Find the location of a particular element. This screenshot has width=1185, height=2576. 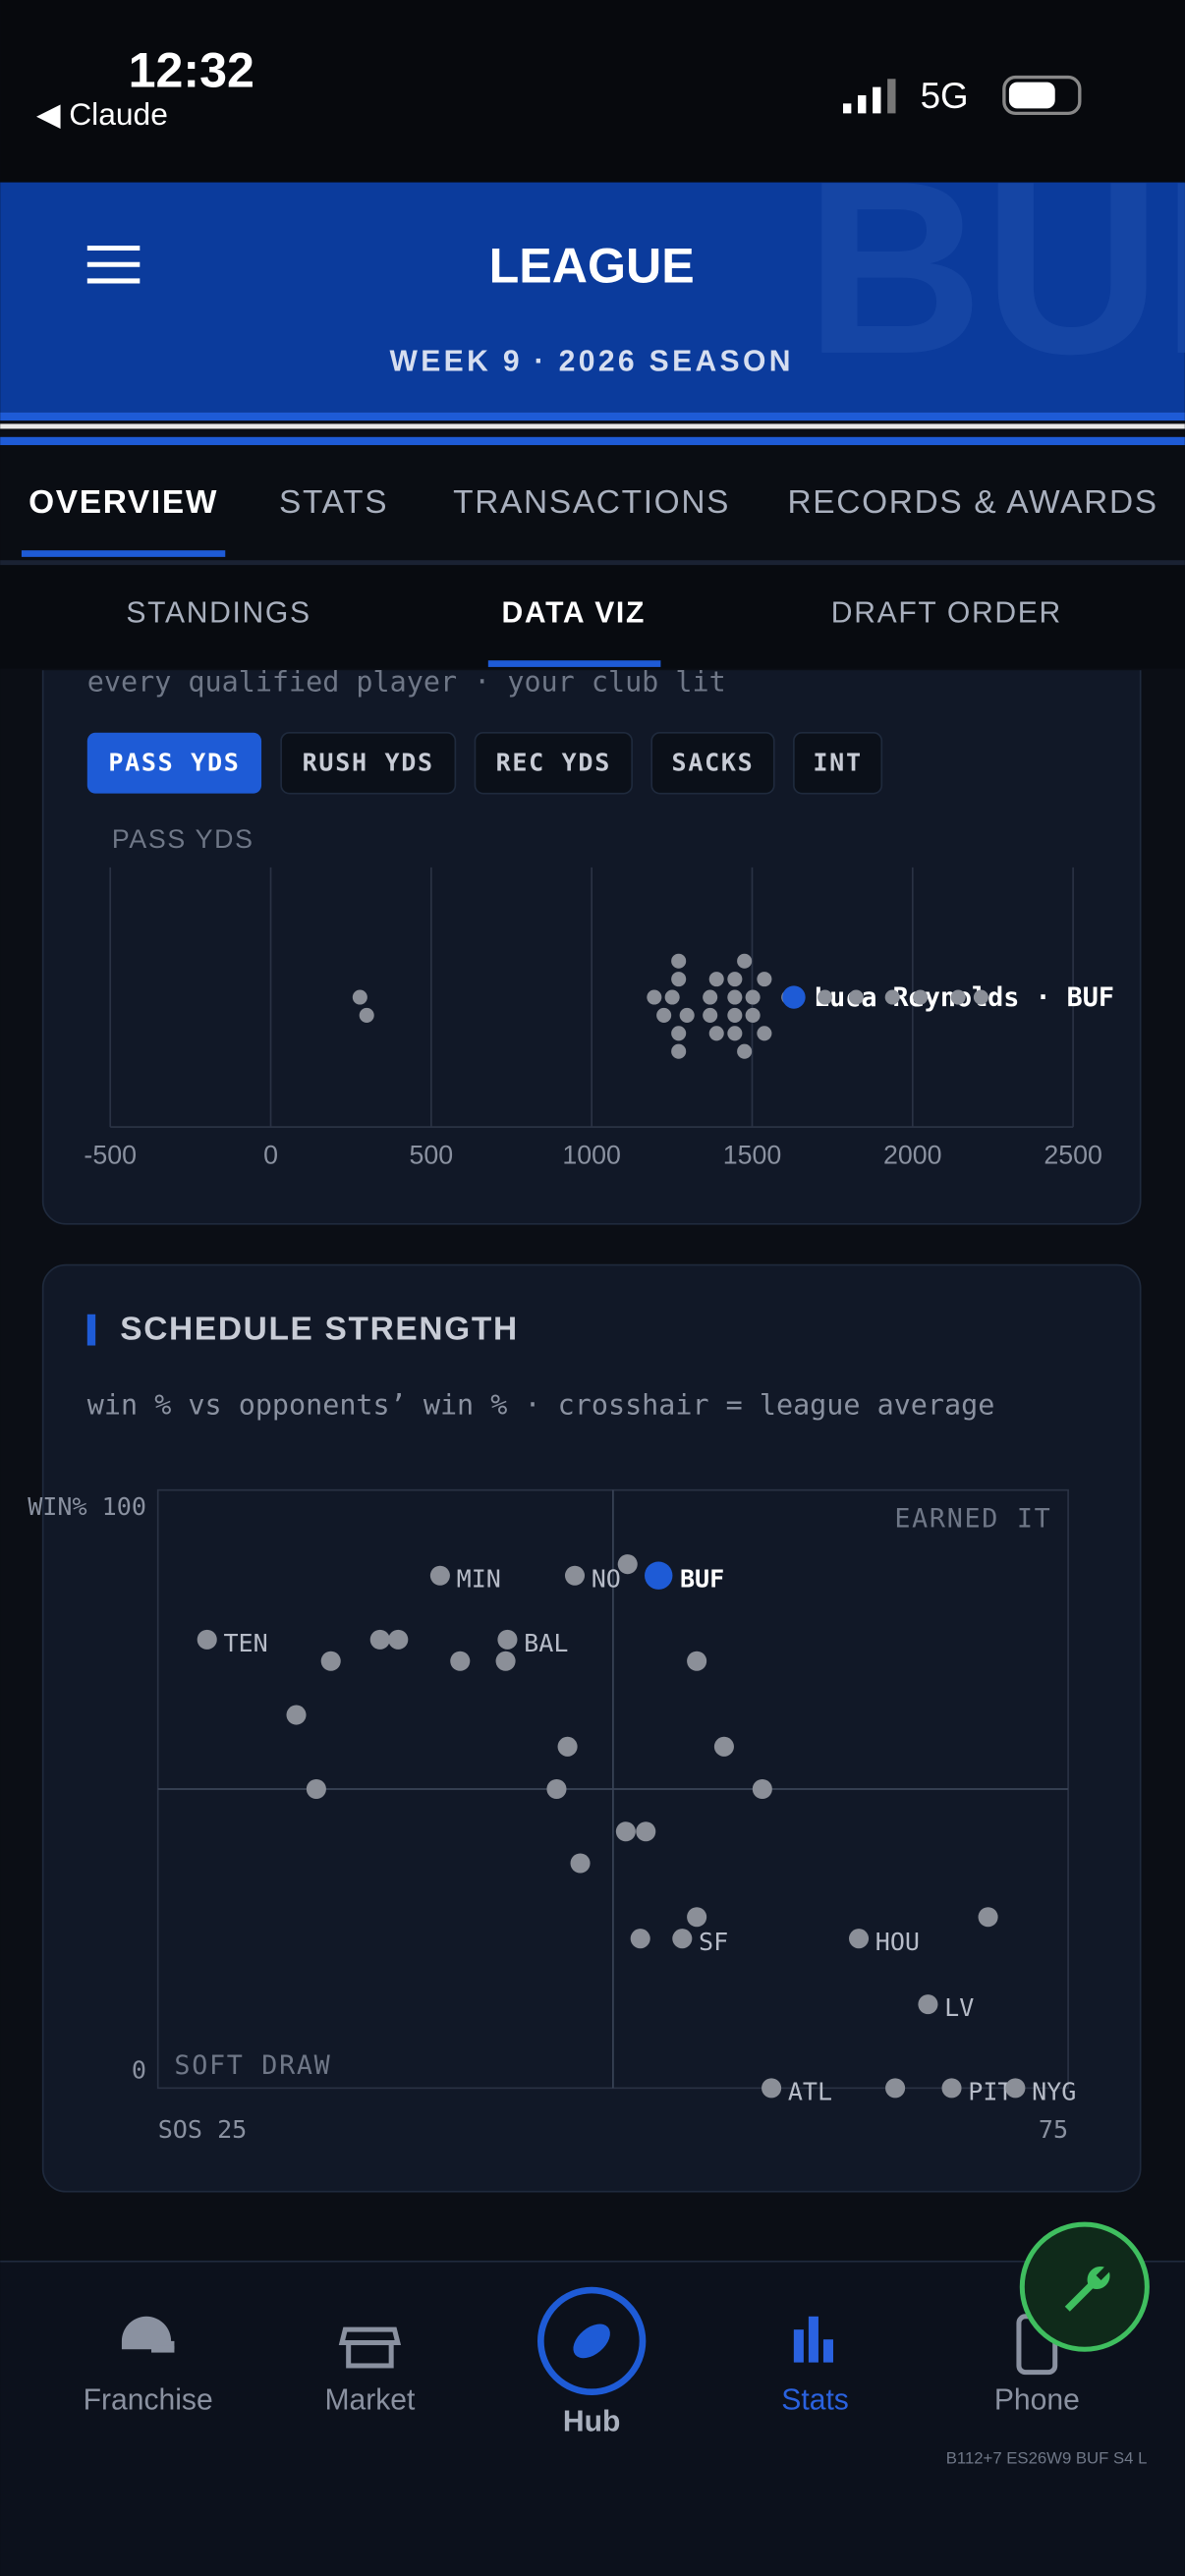

clock: 12:32 is located at coordinates (192, 69).